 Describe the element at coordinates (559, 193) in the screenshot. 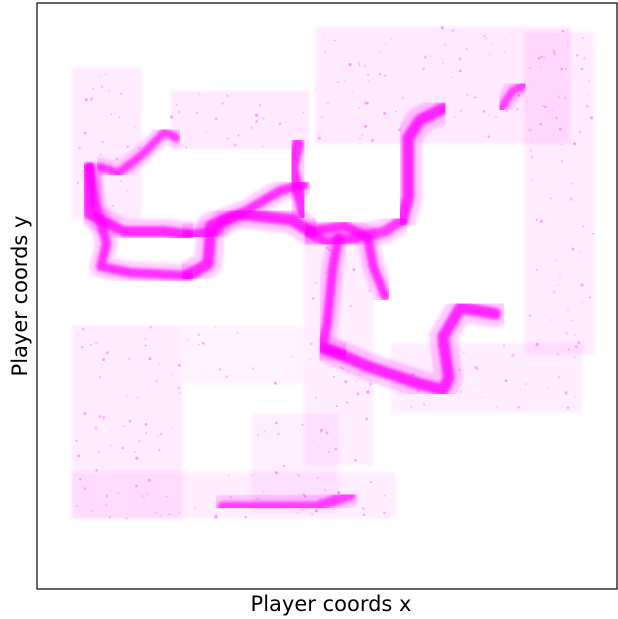

I see `density-region` at that location.